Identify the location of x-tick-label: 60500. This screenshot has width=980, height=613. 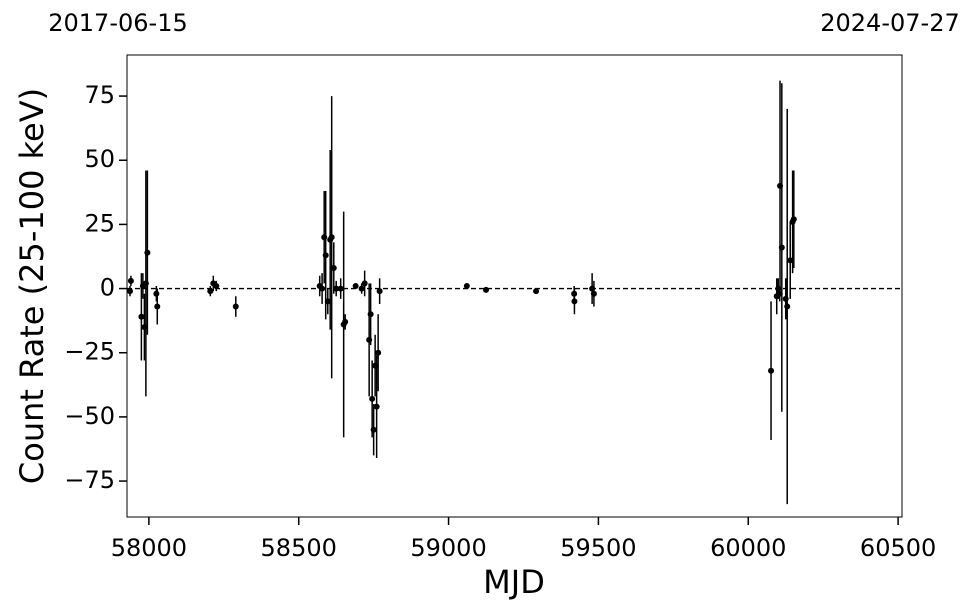
(898, 548).